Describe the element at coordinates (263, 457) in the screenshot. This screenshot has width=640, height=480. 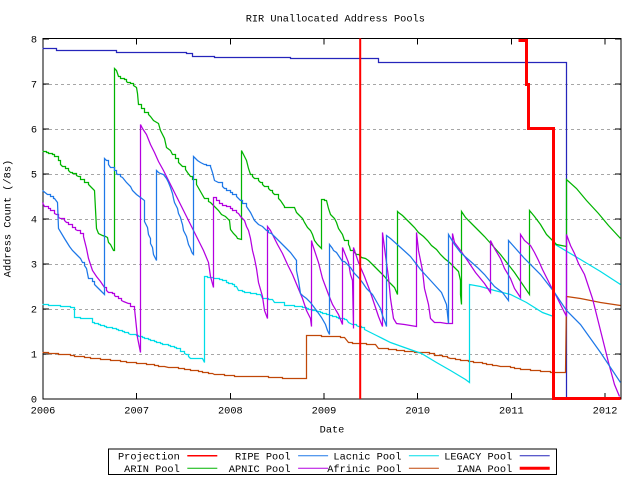
I see `svg-text: RIPE Pool` at that location.